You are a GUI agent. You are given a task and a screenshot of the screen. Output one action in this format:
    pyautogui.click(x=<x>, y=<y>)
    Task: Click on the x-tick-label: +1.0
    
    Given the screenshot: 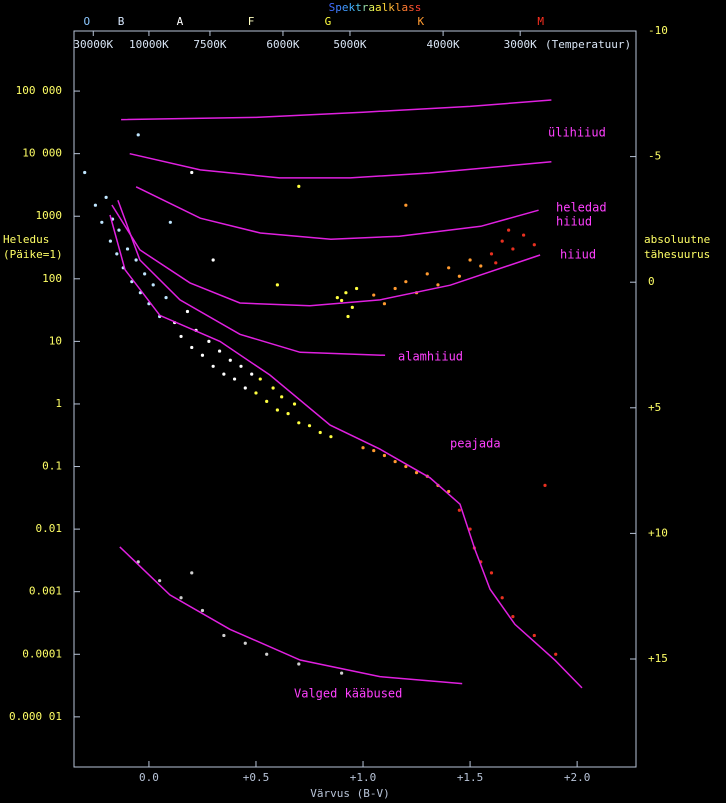 What is the action you would take?
    pyautogui.click(x=363, y=777)
    